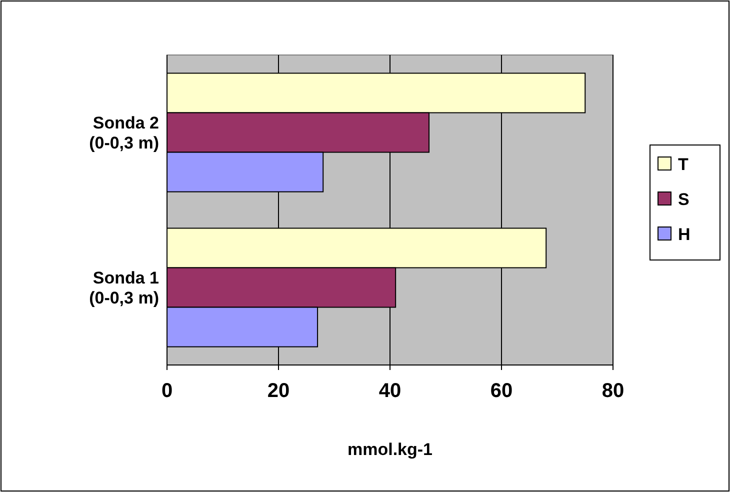  What do you see at coordinates (684, 199) in the screenshot?
I see `legend-label: S` at bounding box center [684, 199].